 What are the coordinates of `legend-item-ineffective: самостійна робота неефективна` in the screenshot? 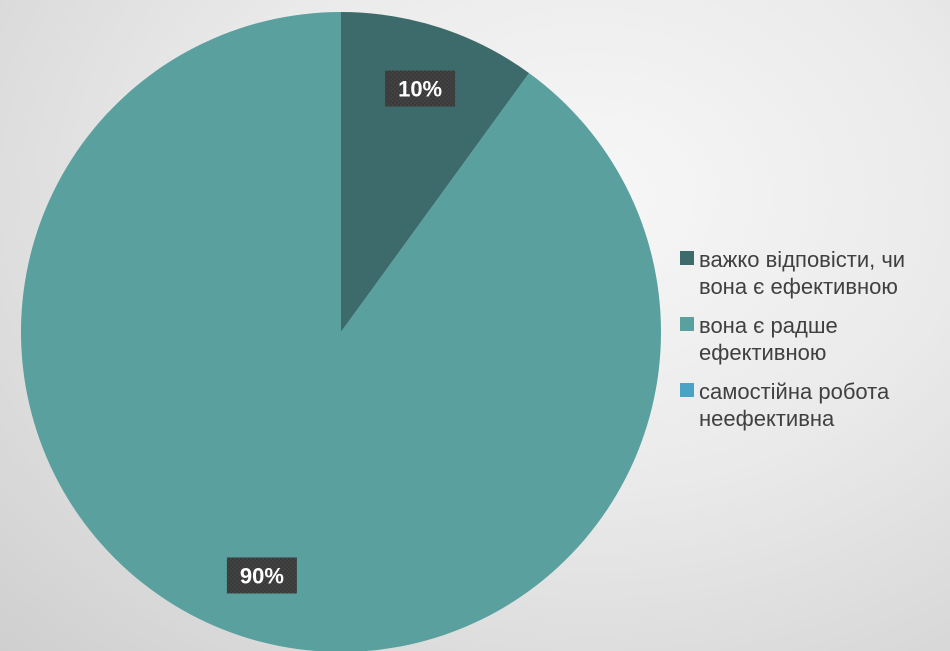 It's located at (814, 405).